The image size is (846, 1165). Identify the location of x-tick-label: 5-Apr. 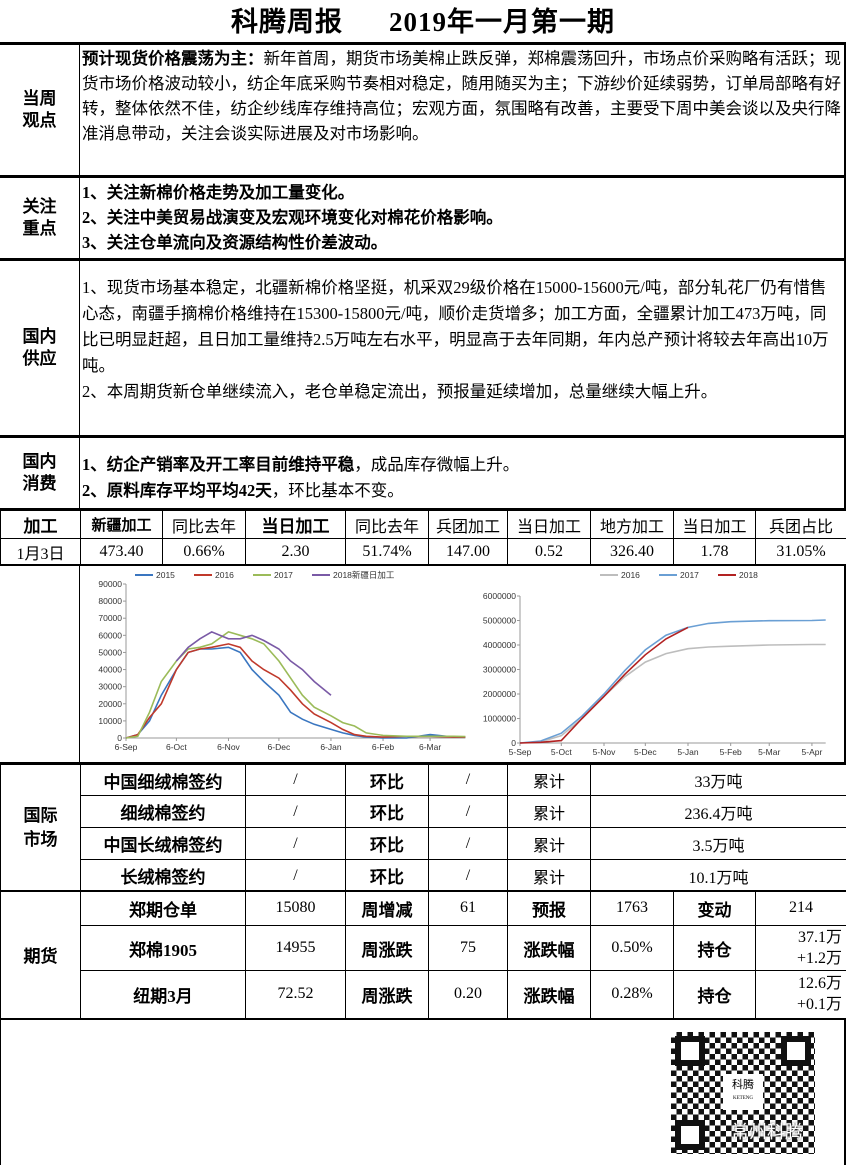
(812, 752).